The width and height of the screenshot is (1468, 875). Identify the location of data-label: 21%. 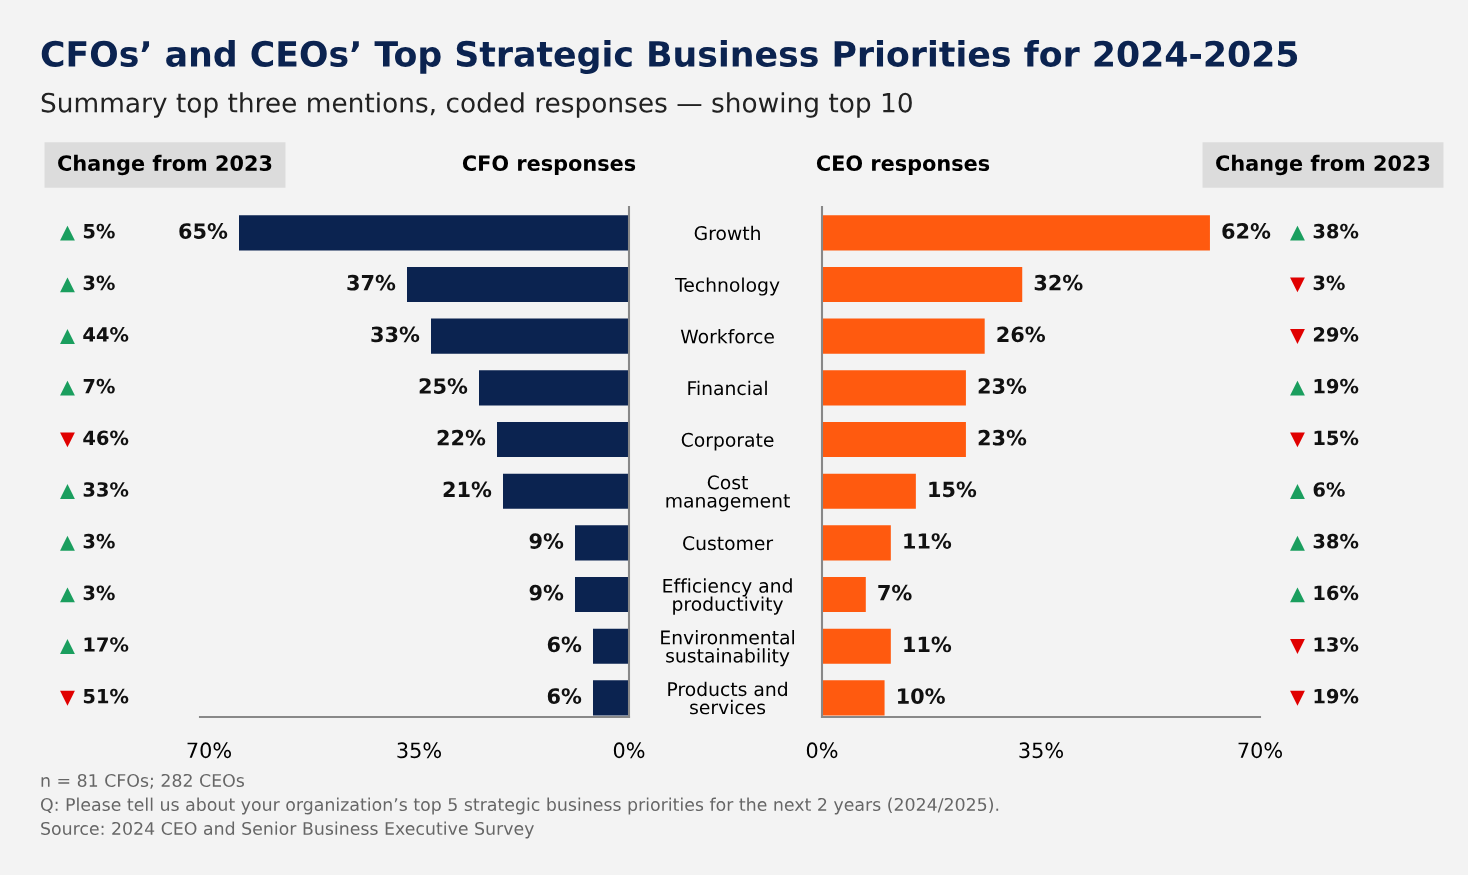
(467, 489).